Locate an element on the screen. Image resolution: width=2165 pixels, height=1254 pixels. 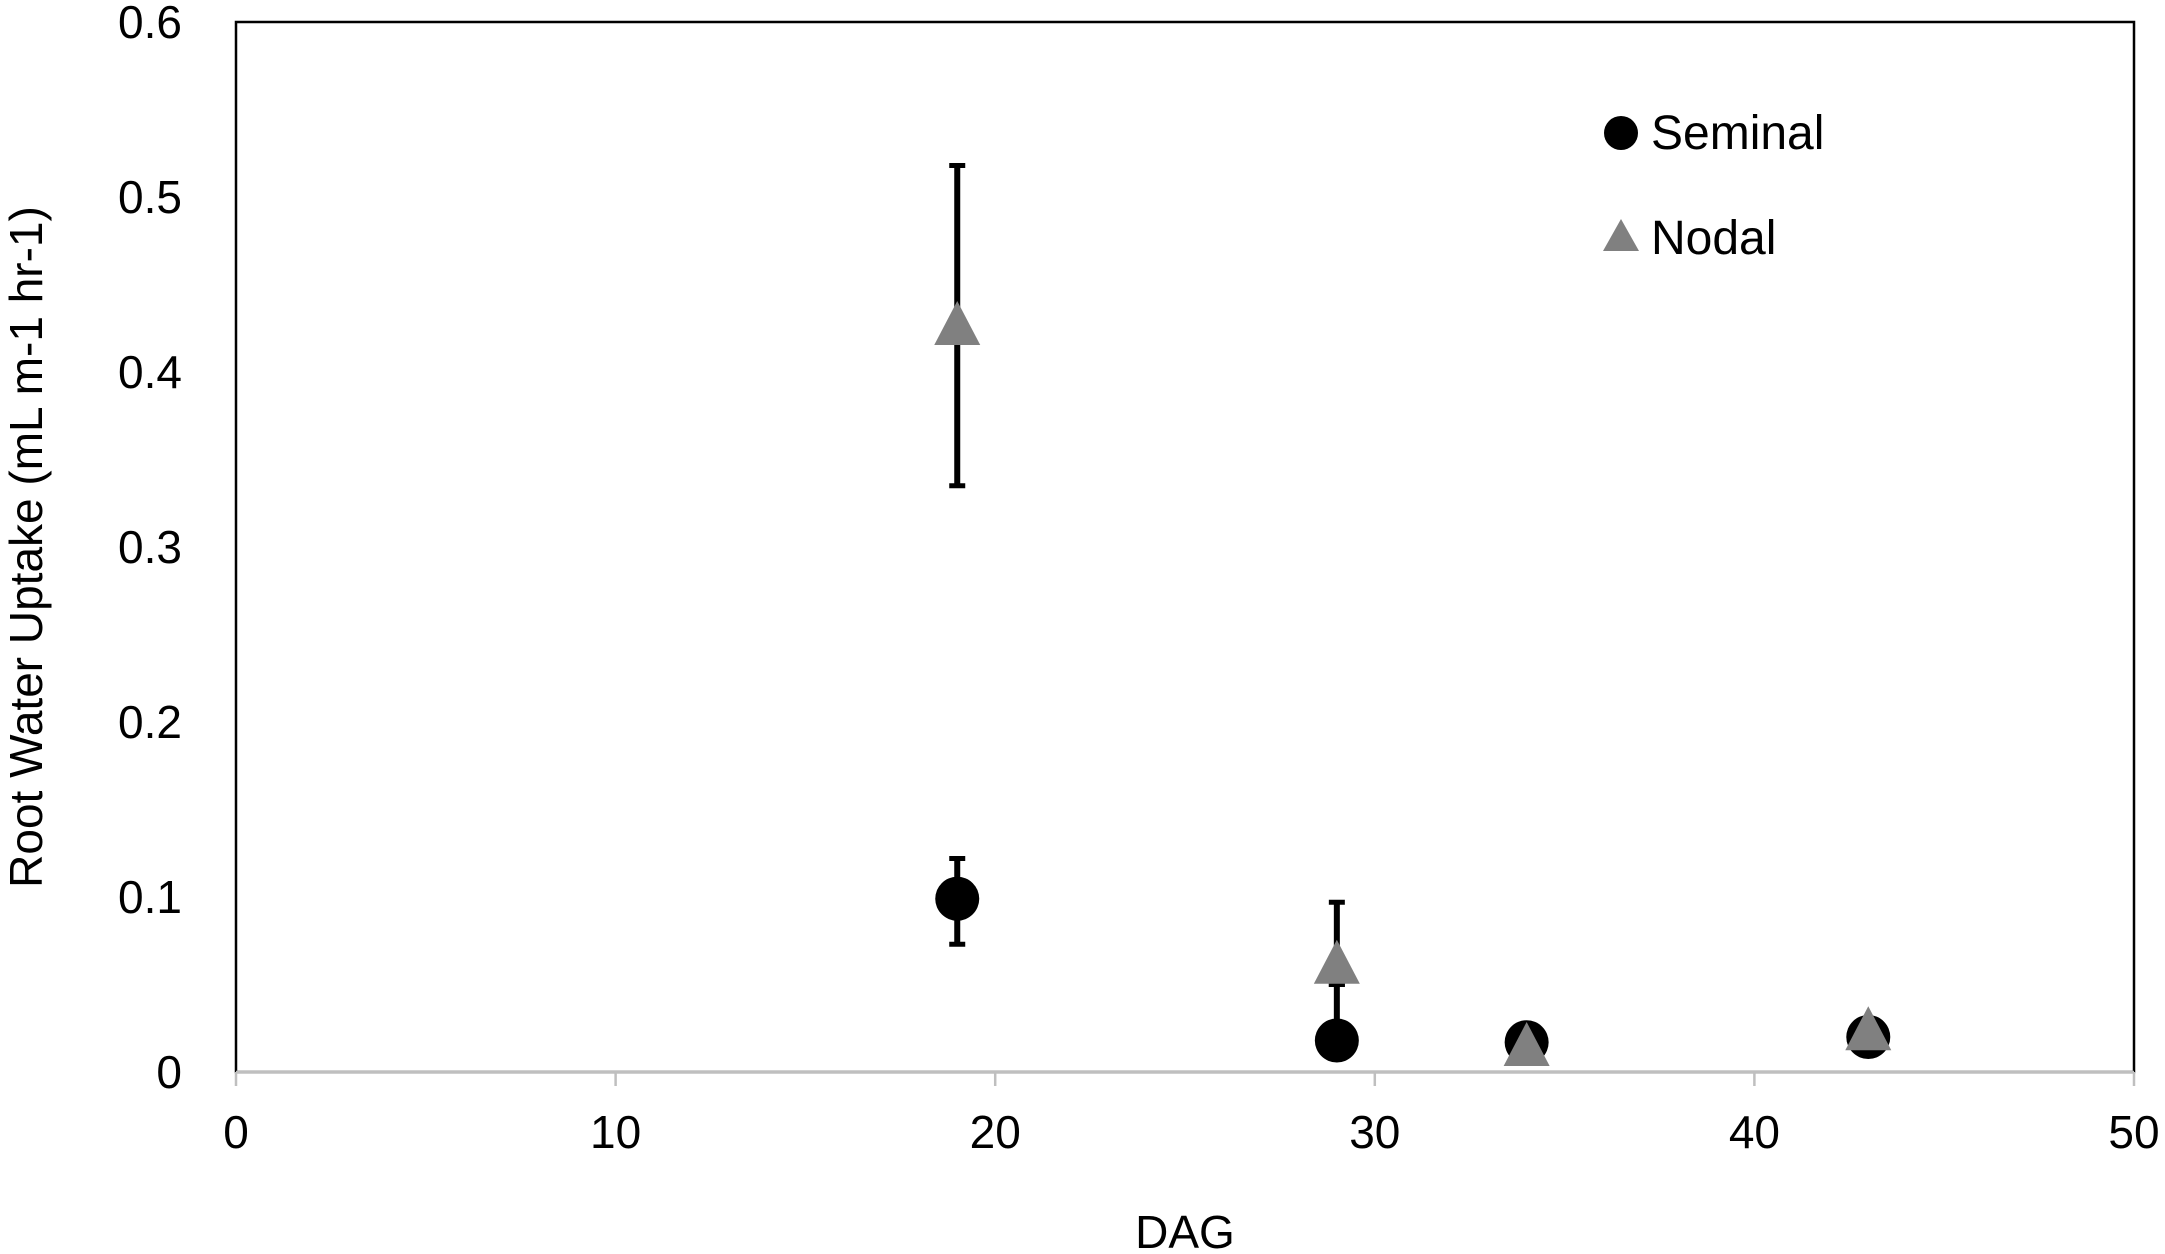
y-axis-tick-labels: 0 0.1 0.2 0.3 0.4 0.5 0.6 is located at coordinates (150, 549).